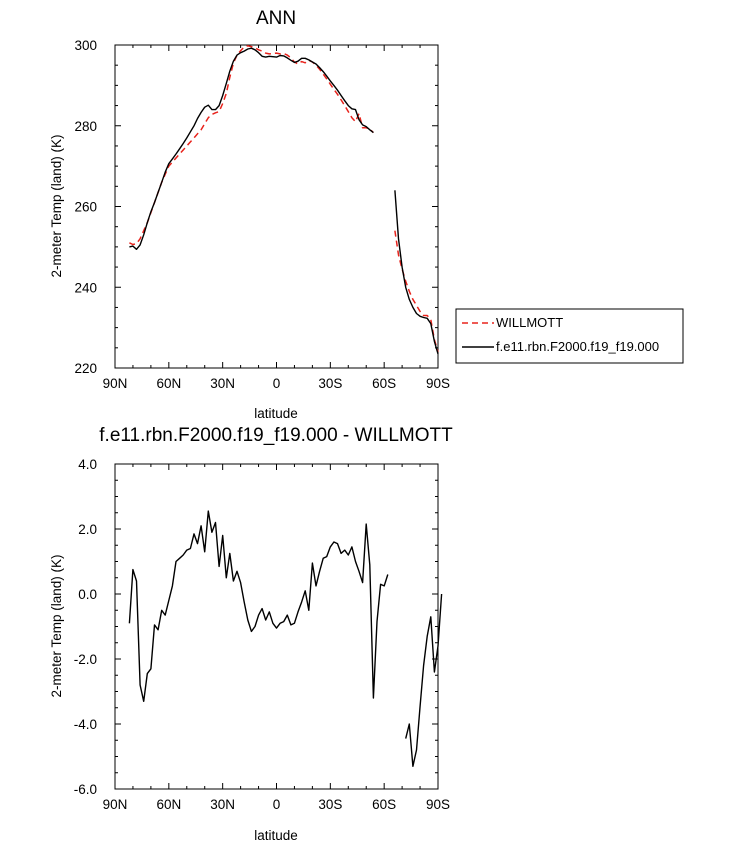  Describe the element at coordinates (85, 724) in the screenshot. I see `y-tick-label: -4.0` at that location.